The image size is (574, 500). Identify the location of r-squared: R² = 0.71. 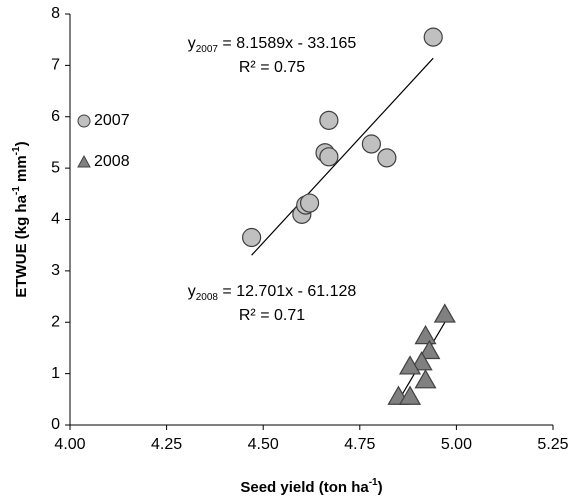
(272, 315).